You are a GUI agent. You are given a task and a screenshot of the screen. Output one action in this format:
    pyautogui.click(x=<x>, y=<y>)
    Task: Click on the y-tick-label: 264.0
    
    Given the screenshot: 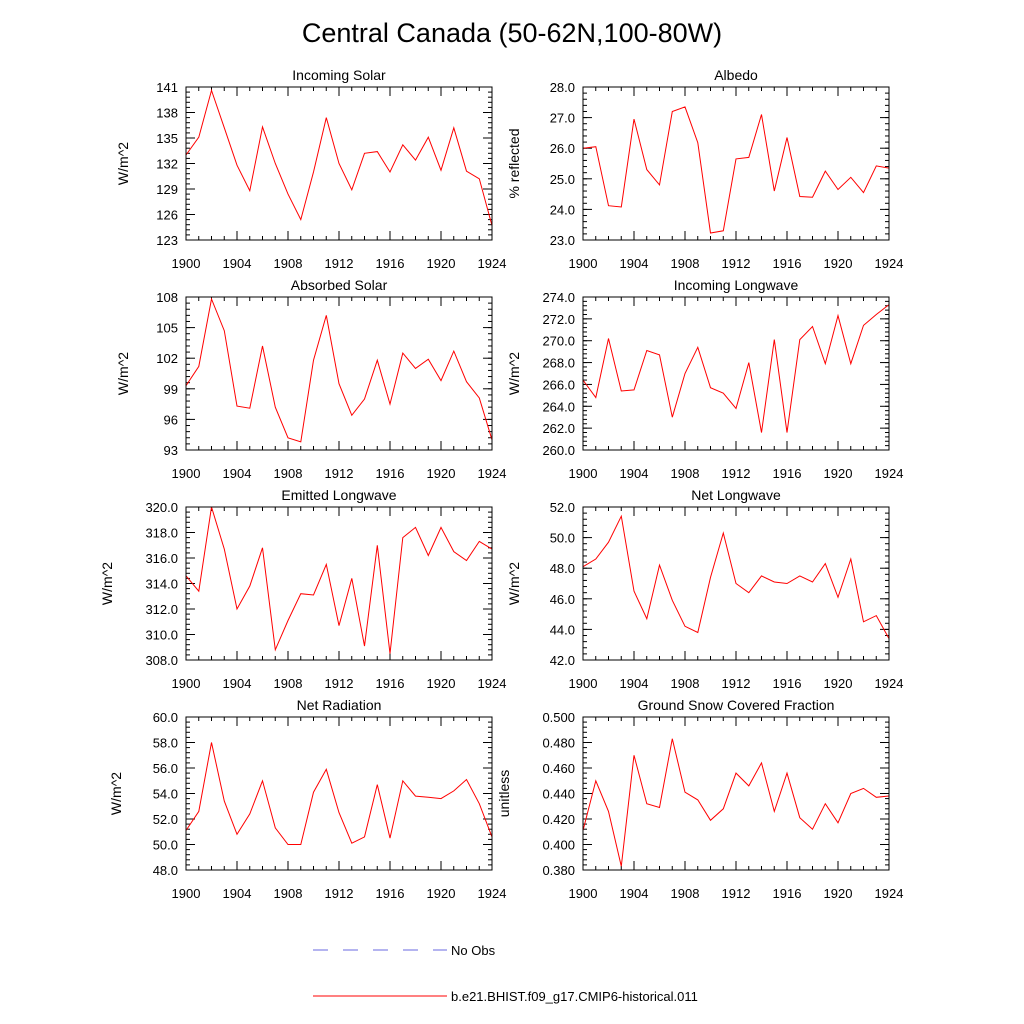 What is the action you would take?
    pyautogui.click(x=558, y=406)
    